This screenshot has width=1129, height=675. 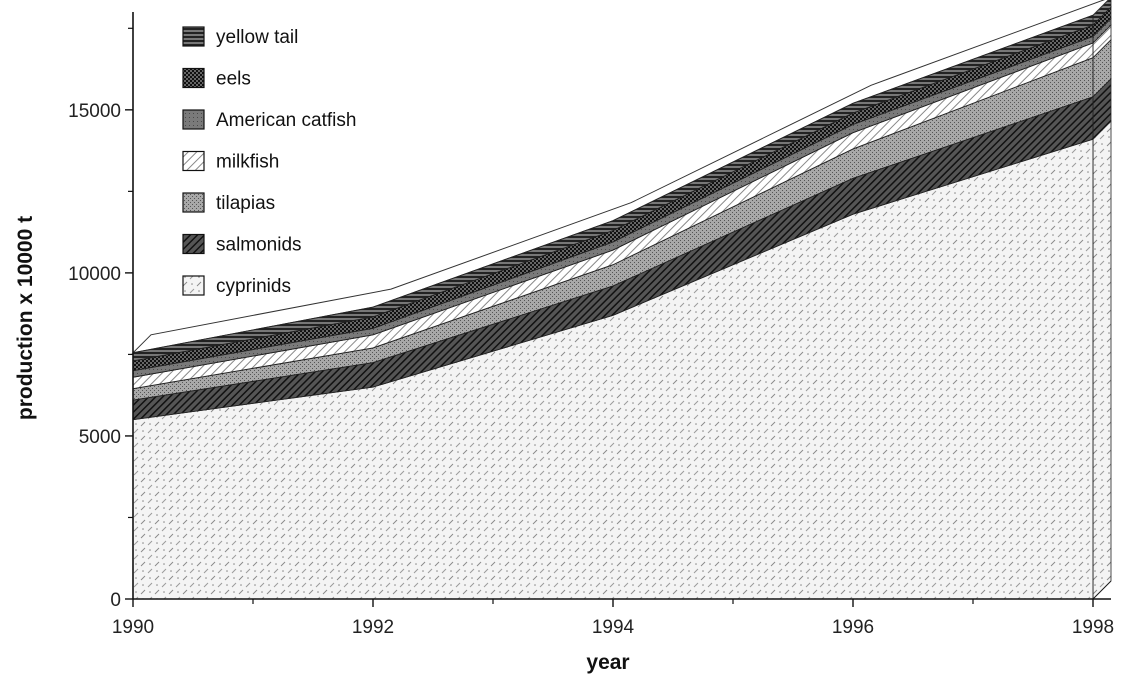 I want to click on y-tick-label: 15000, so click(x=94, y=111).